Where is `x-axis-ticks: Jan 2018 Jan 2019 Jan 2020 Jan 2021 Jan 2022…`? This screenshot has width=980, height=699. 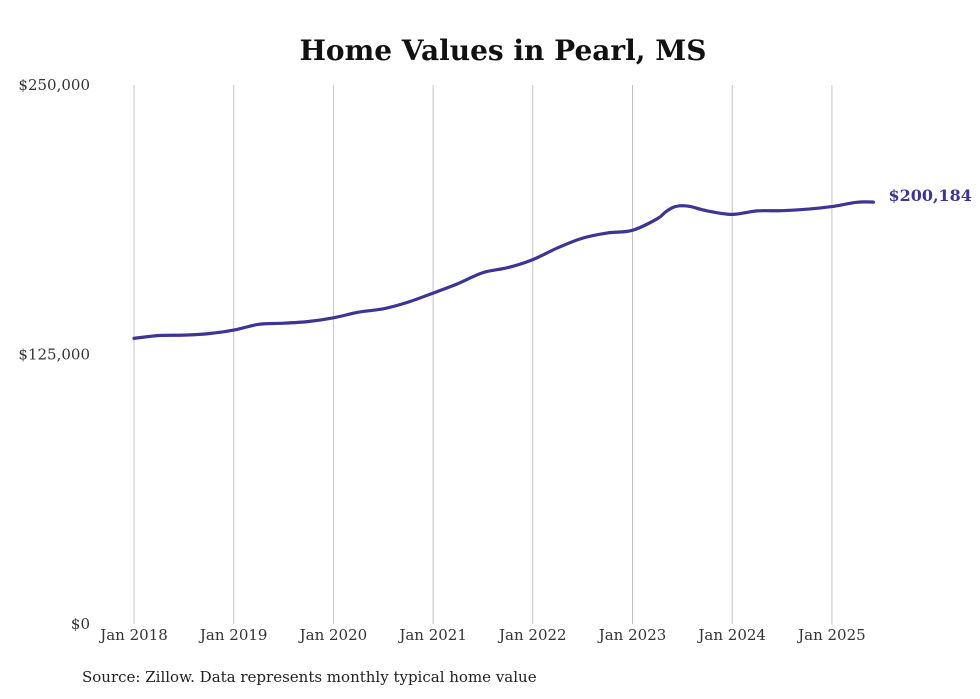 x-axis-ticks: Jan 2018 Jan 2019 Jan 2020 Jan 2021 Jan 2022… is located at coordinates (481, 635).